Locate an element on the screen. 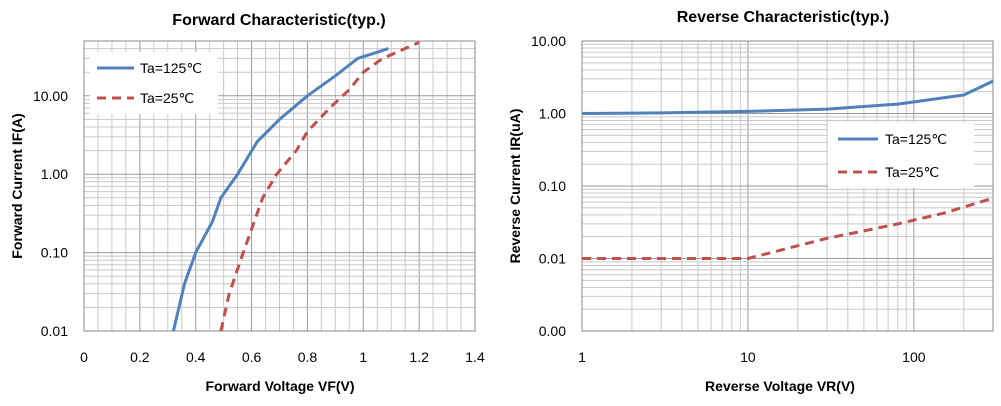  y-axis-title: Reverse Current IR(uA) is located at coordinates (515, 186).